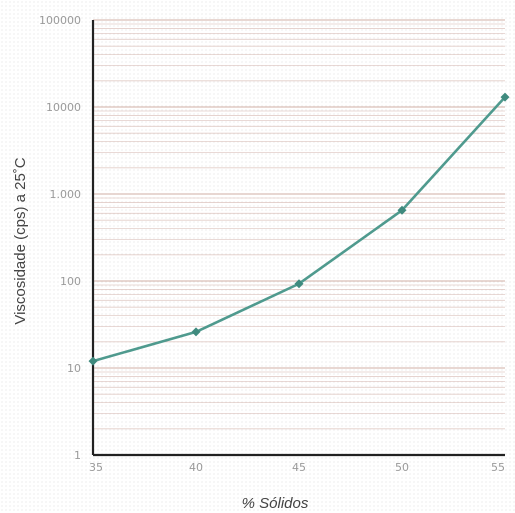  I want to click on y-tick-label: 100, so click(70, 281).